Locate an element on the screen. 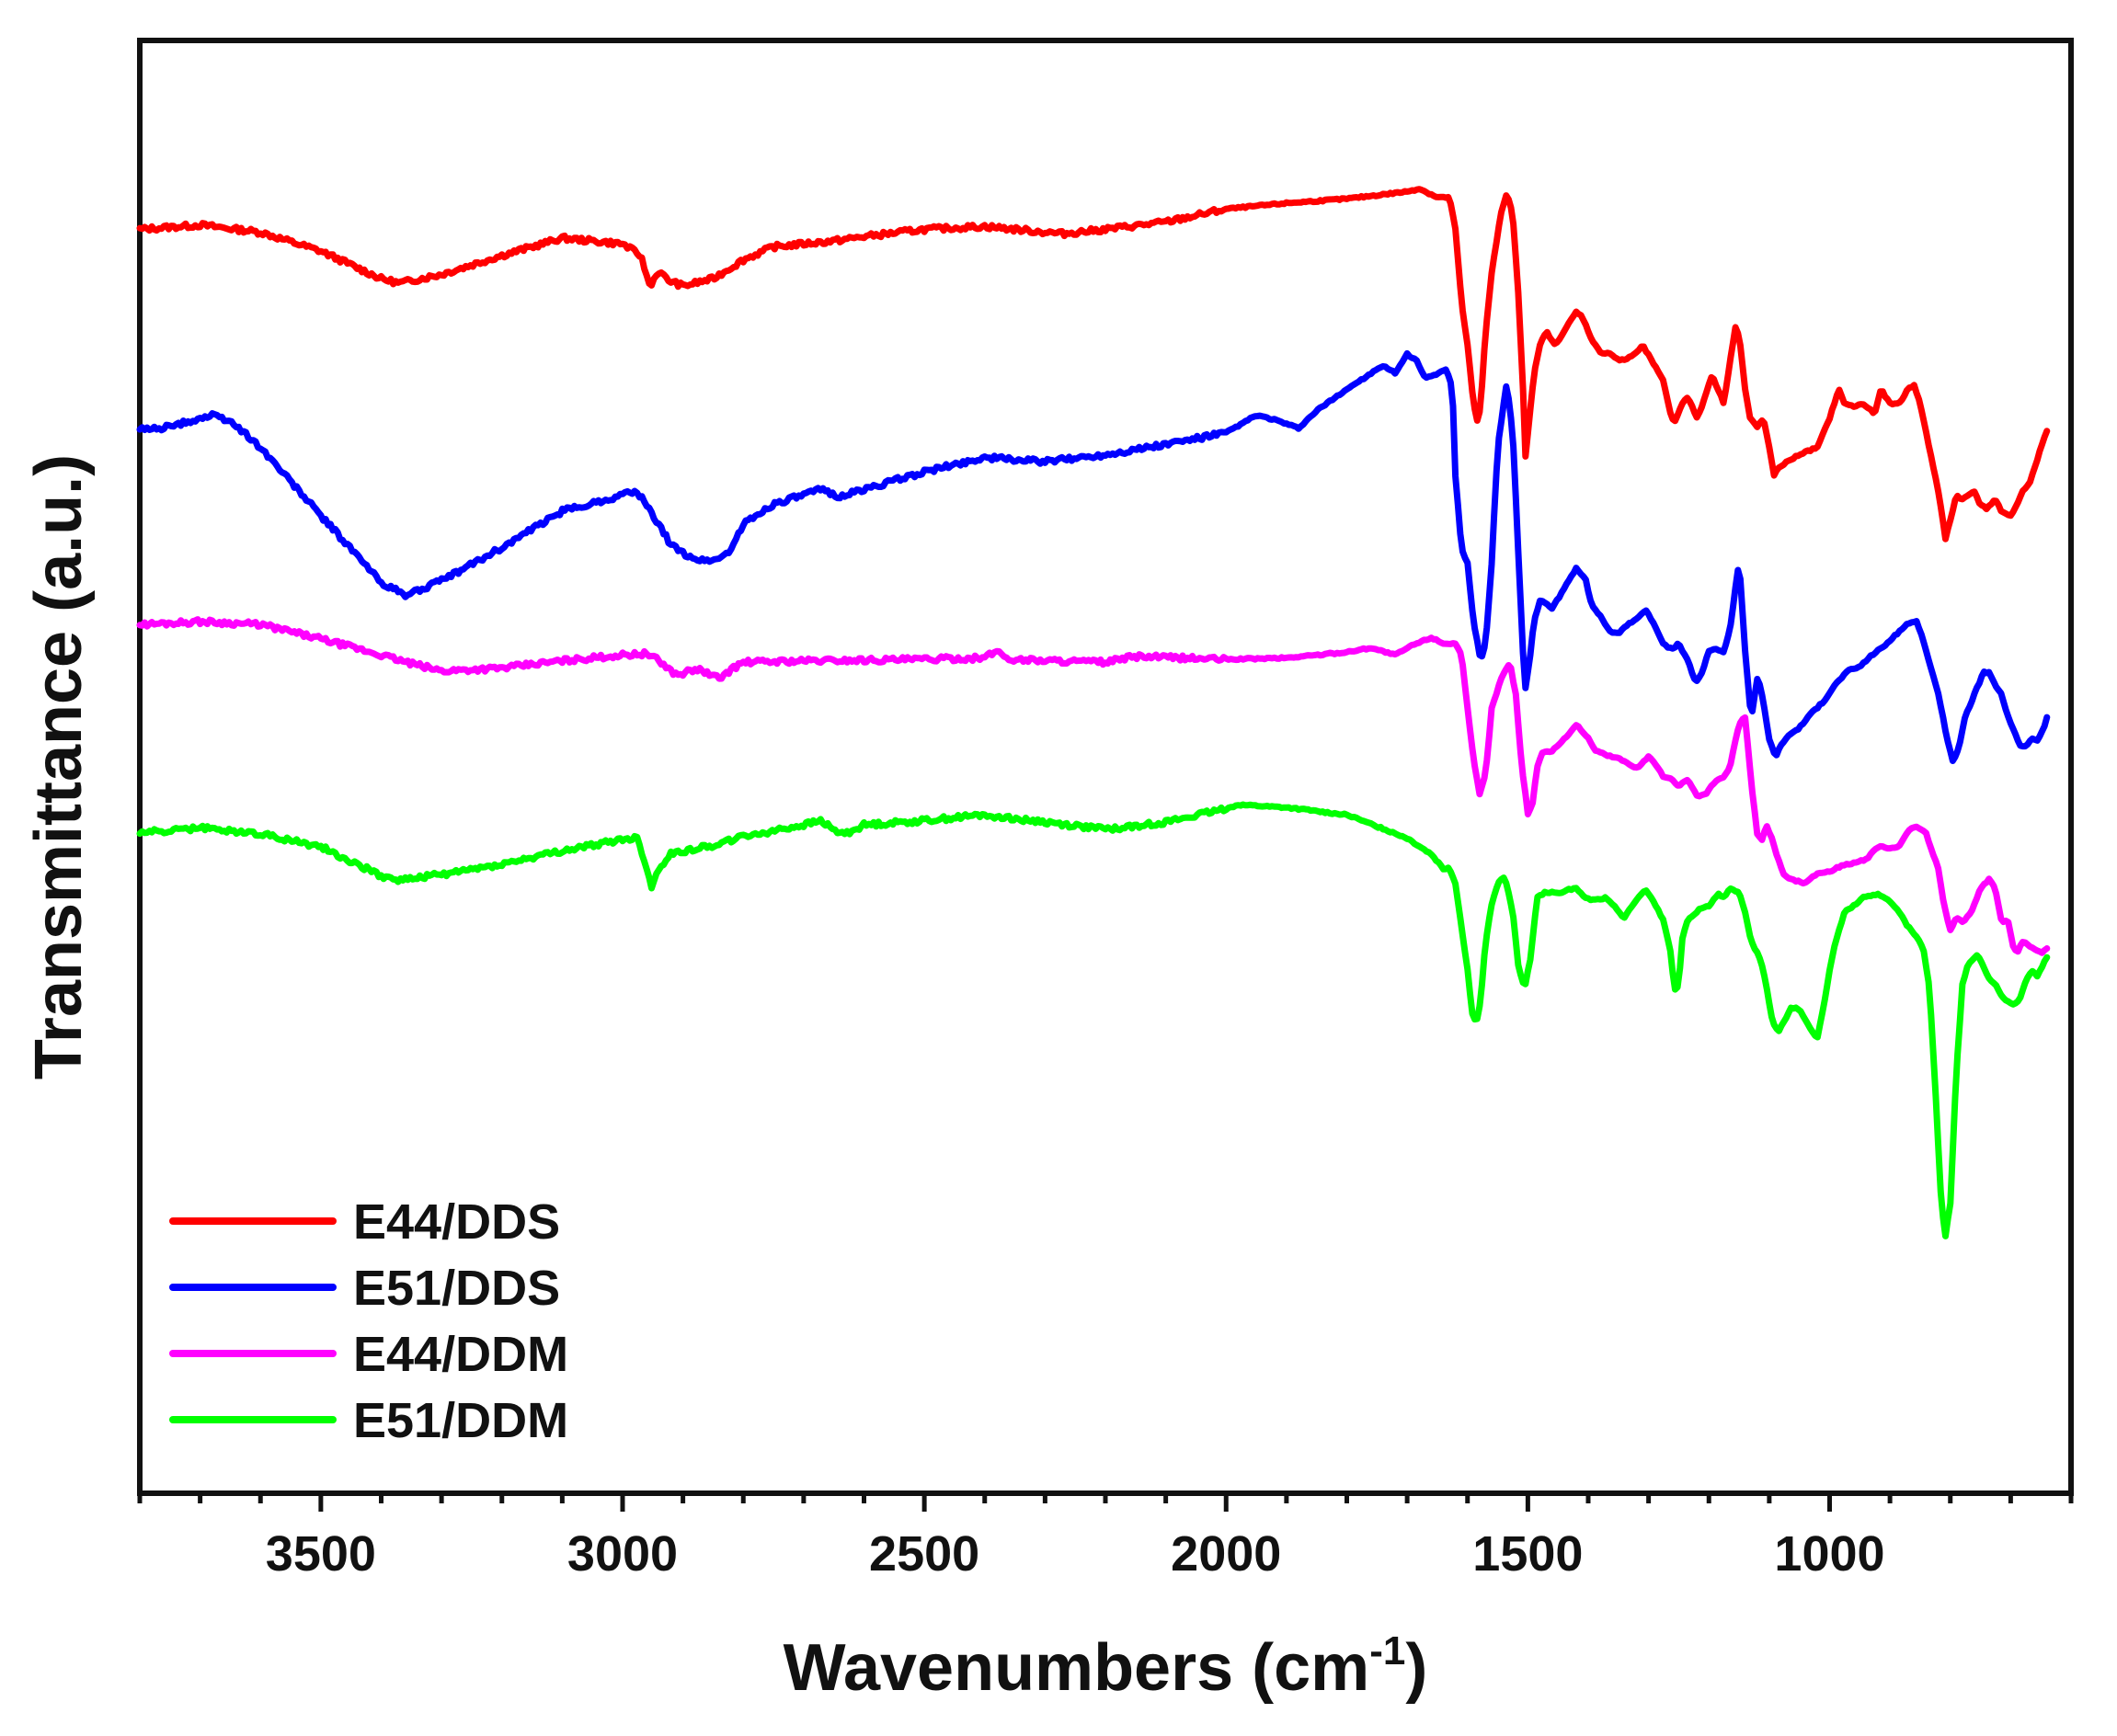 The width and height of the screenshot is (2117, 1736). x-tick-label: 2000 is located at coordinates (1226, 1554).